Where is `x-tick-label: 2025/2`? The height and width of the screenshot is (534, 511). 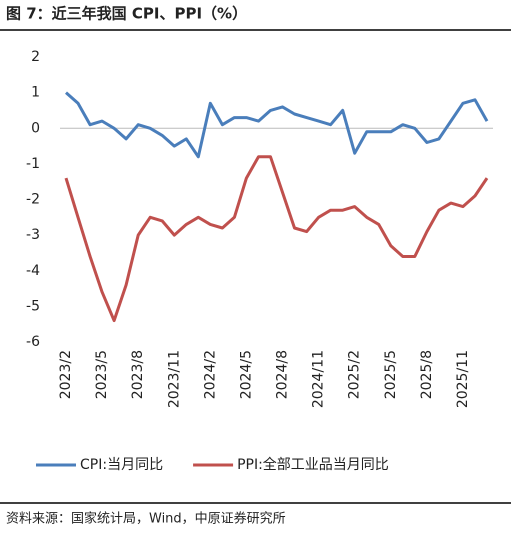
x-tick-label: 2025/2 is located at coordinates (355, 374).